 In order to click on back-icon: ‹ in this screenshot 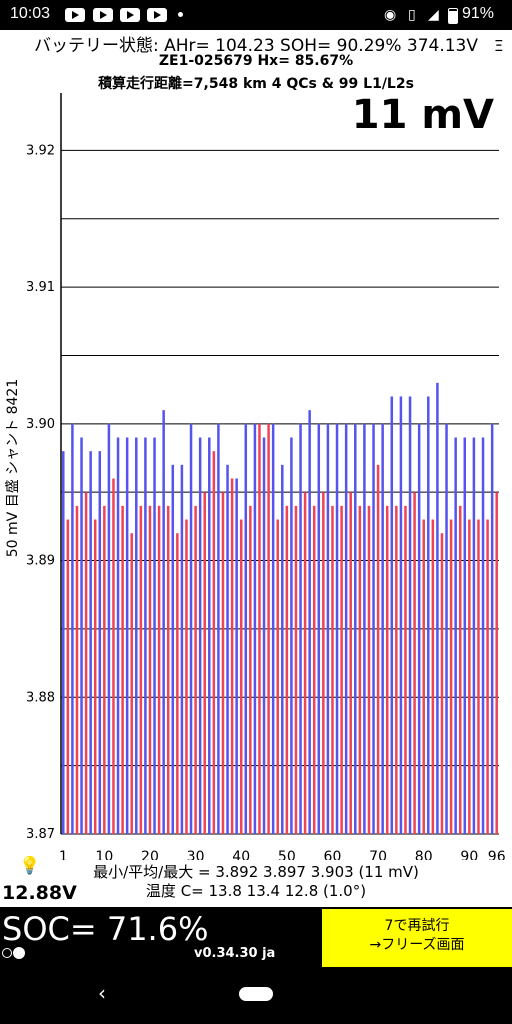, I will do `click(102, 993)`.